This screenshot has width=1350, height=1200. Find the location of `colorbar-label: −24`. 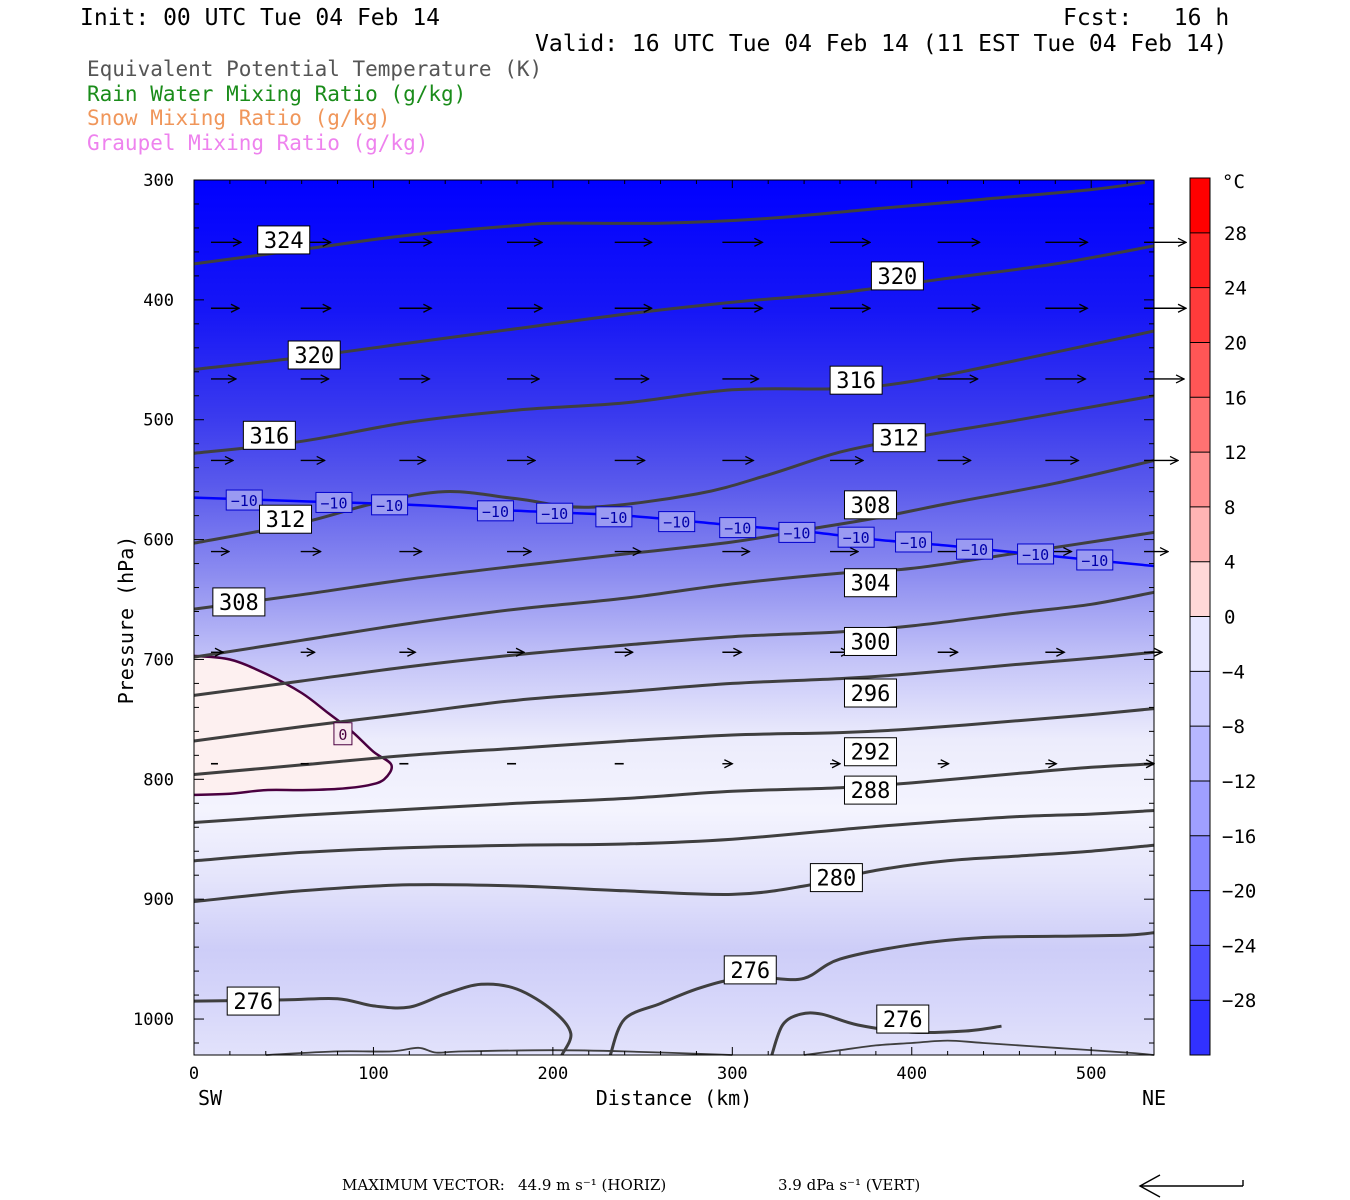

colorbar-label: −24 is located at coordinates (1239, 946).